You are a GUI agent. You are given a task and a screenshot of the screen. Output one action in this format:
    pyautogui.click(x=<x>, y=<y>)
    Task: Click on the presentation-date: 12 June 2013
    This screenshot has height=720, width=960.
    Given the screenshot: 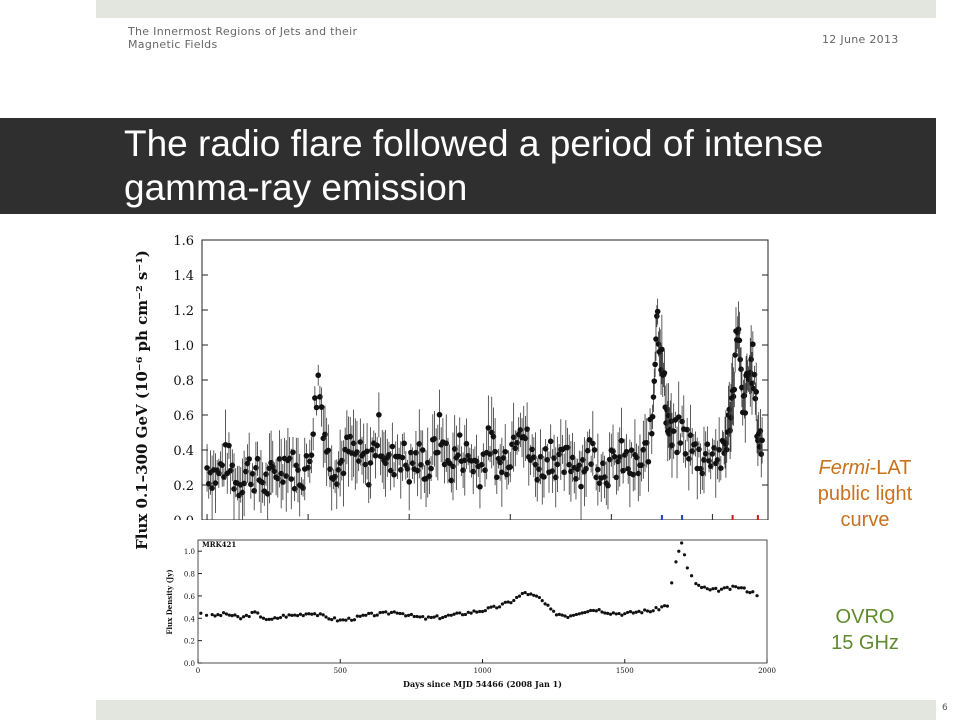 What is the action you would take?
    pyautogui.click(x=860, y=39)
    